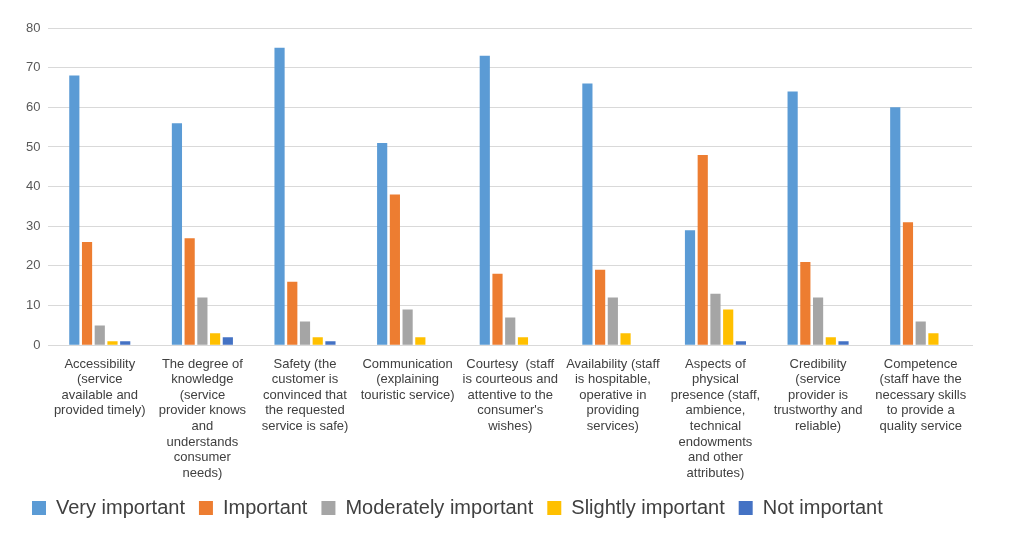 The height and width of the screenshot is (542, 1010). What do you see at coordinates (265, 506) in the screenshot?
I see `legend-label: Important` at bounding box center [265, 506].